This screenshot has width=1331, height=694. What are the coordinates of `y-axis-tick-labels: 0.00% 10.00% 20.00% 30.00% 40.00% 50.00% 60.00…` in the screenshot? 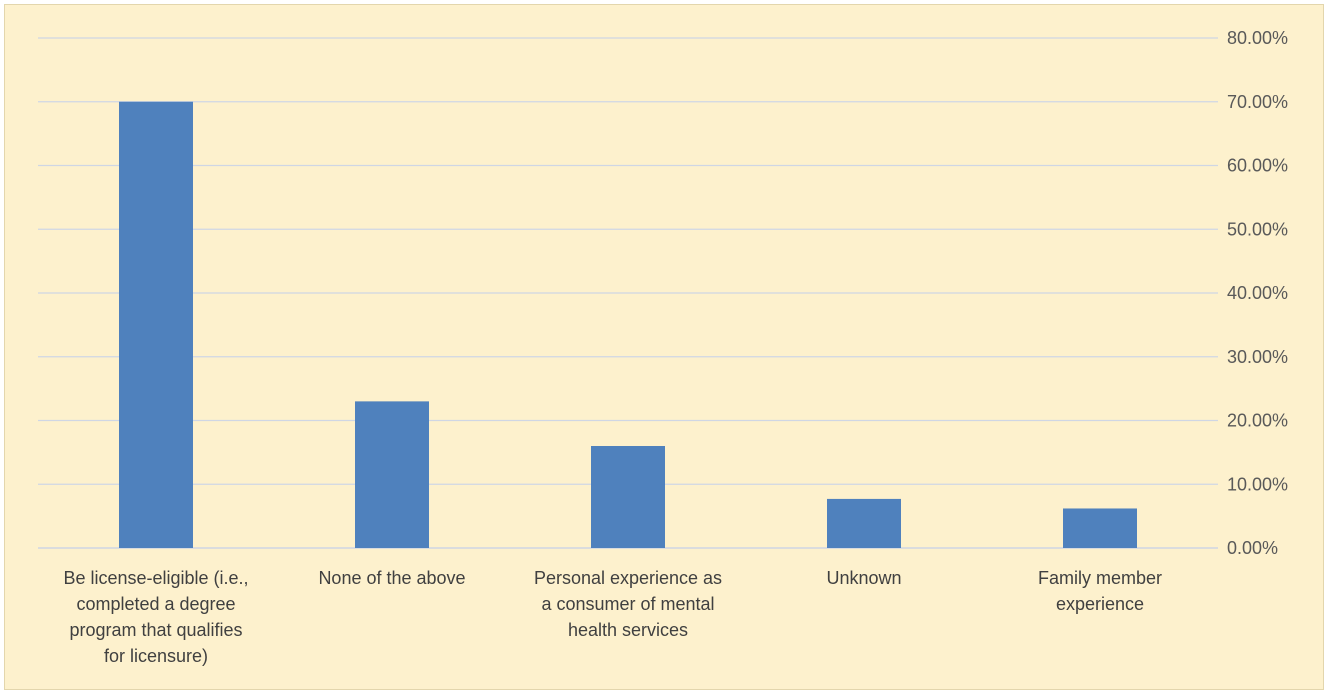 It's located at (1257, 293).